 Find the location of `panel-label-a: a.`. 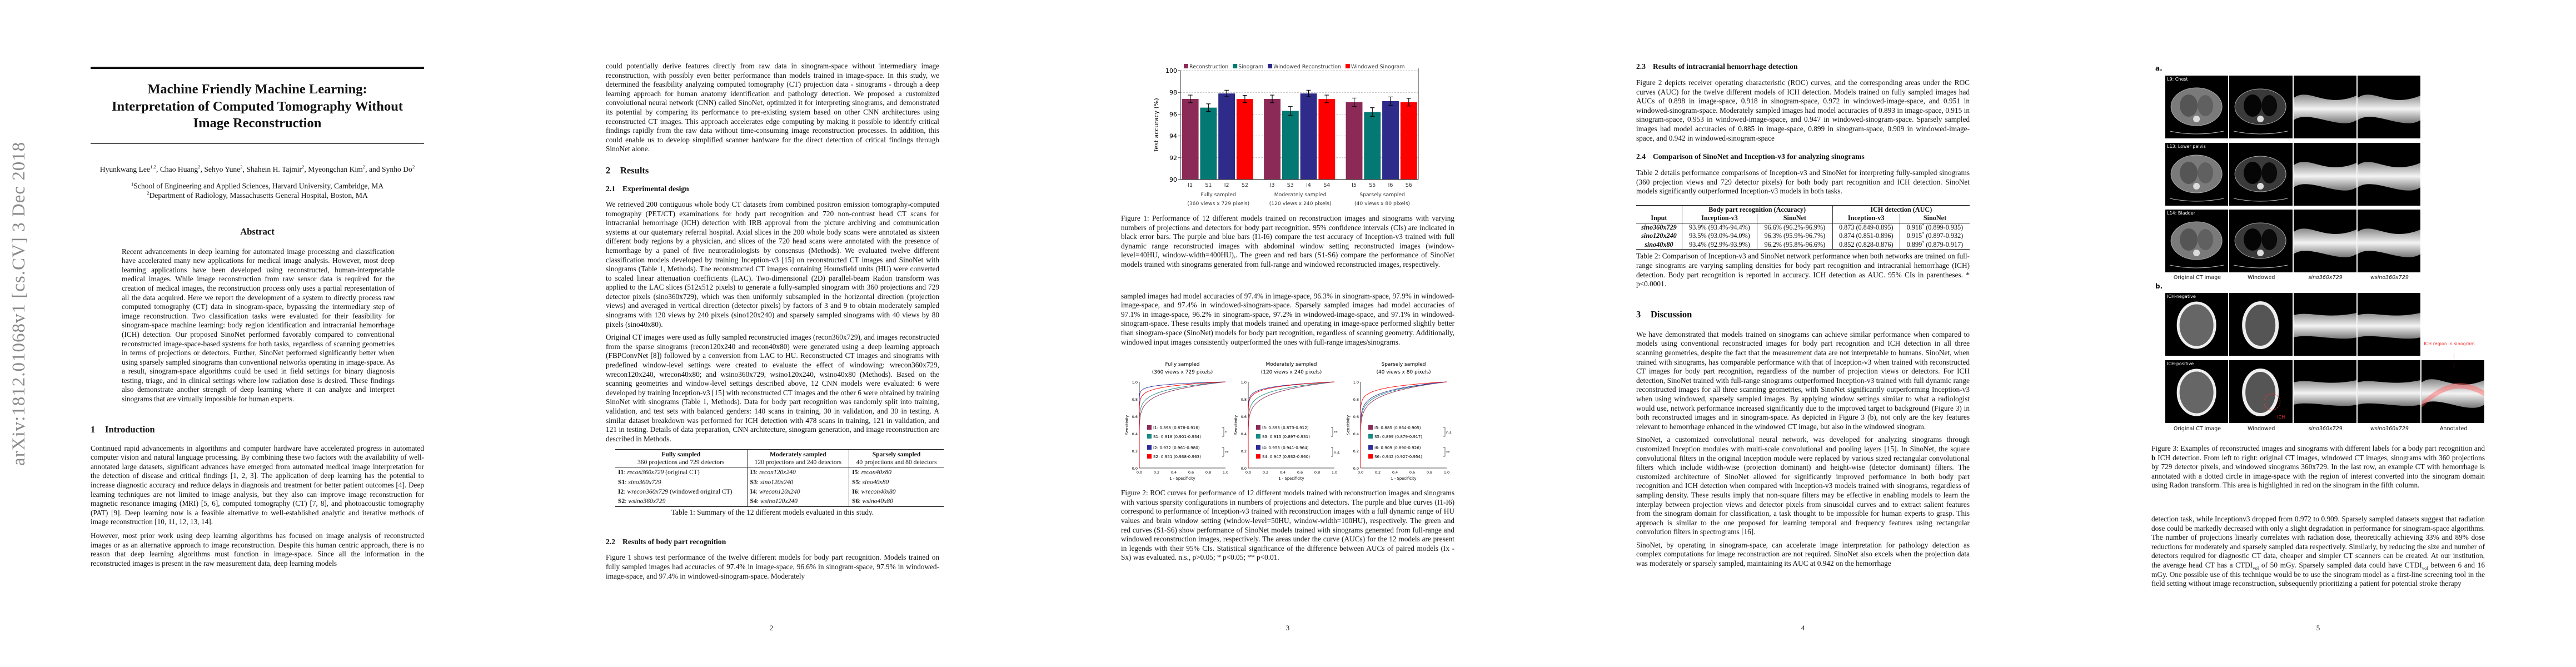

panel-label-a: a. is located at coordinates (2159, 68).